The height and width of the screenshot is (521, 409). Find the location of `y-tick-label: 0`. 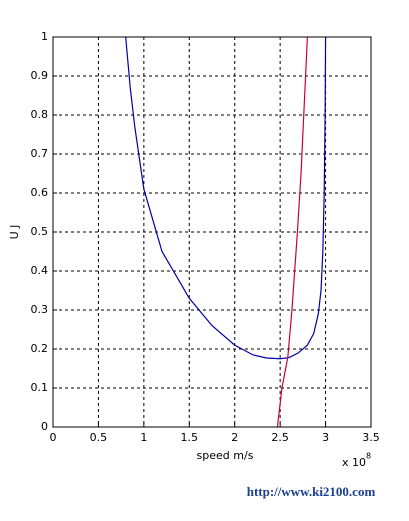

y-tick-label: 0 is located at coordinates (44, 426).